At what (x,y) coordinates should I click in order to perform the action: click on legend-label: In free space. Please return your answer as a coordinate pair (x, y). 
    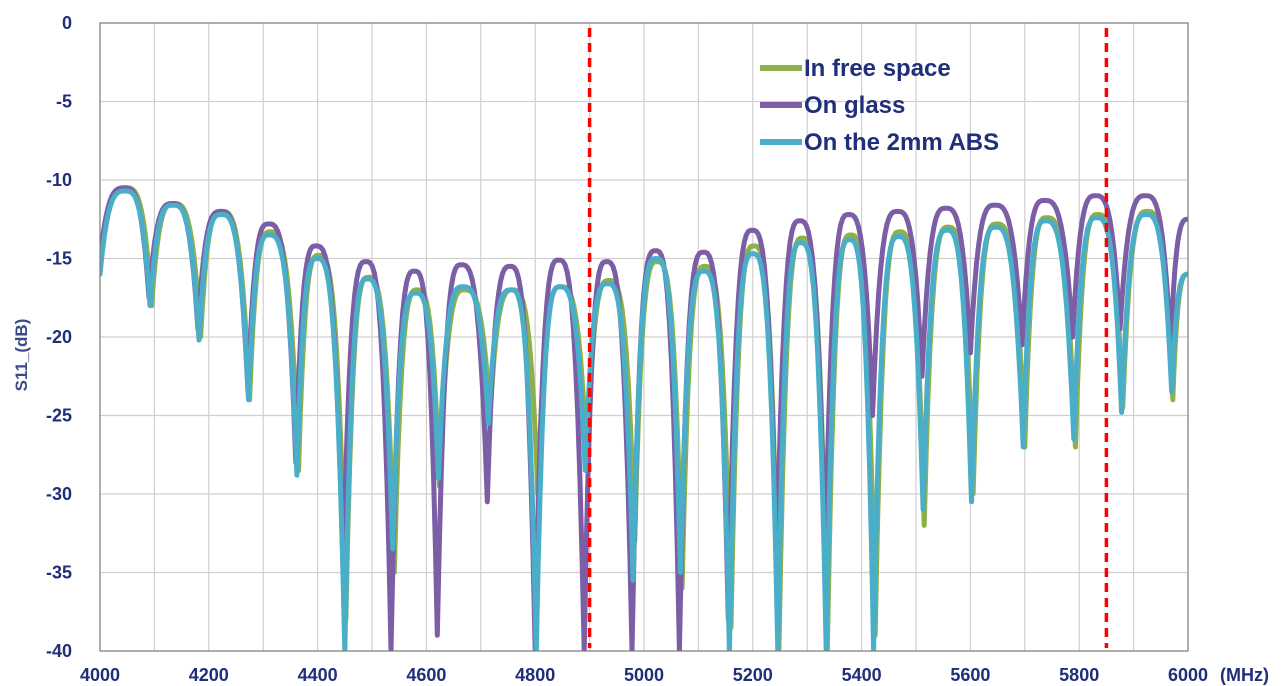
    Looking at the image, I should click on (877, 68).